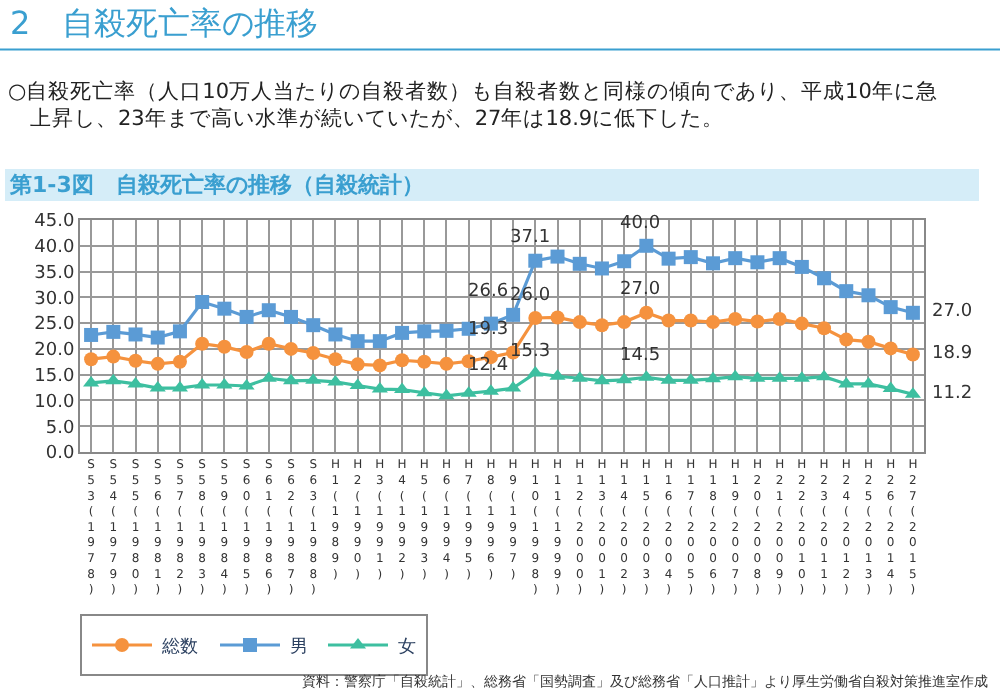 This screenshot has width=1000, height=698. What do you see at coordinates (54, 248) in the screenshot?
I see `y-tick-label: 40.0` at bounding box center [54, 248].